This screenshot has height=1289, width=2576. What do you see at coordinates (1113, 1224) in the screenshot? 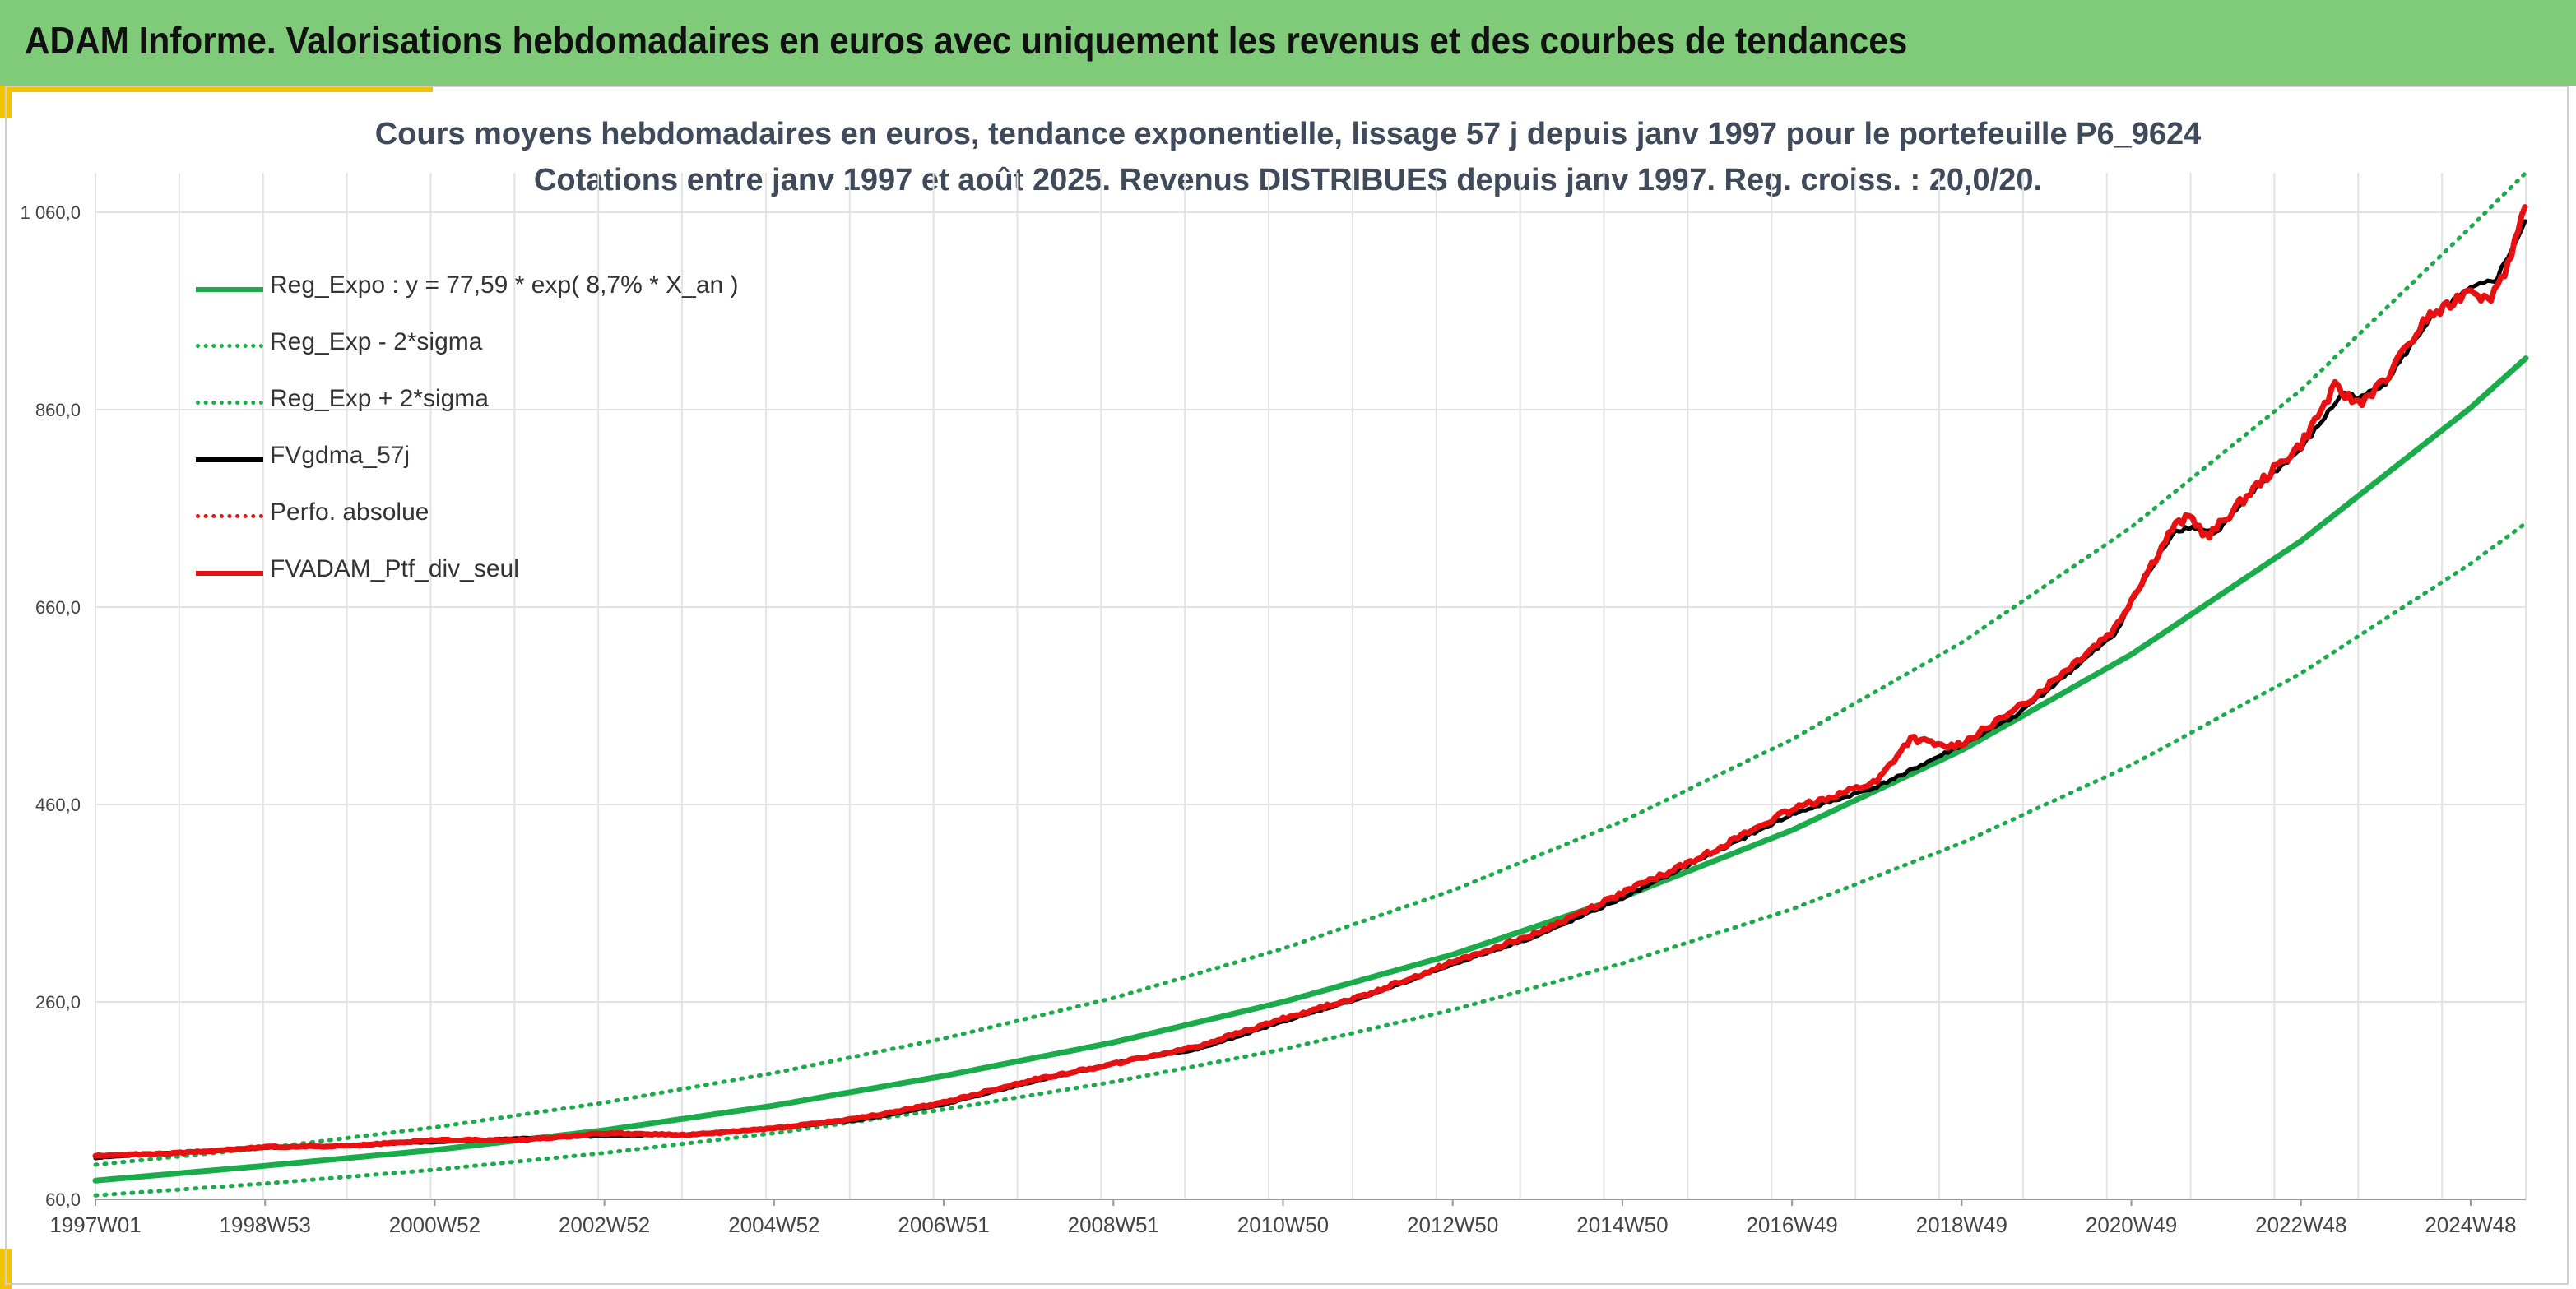
I see `x-tick-label: 2008W51` at bounding box center [1113, 1224].